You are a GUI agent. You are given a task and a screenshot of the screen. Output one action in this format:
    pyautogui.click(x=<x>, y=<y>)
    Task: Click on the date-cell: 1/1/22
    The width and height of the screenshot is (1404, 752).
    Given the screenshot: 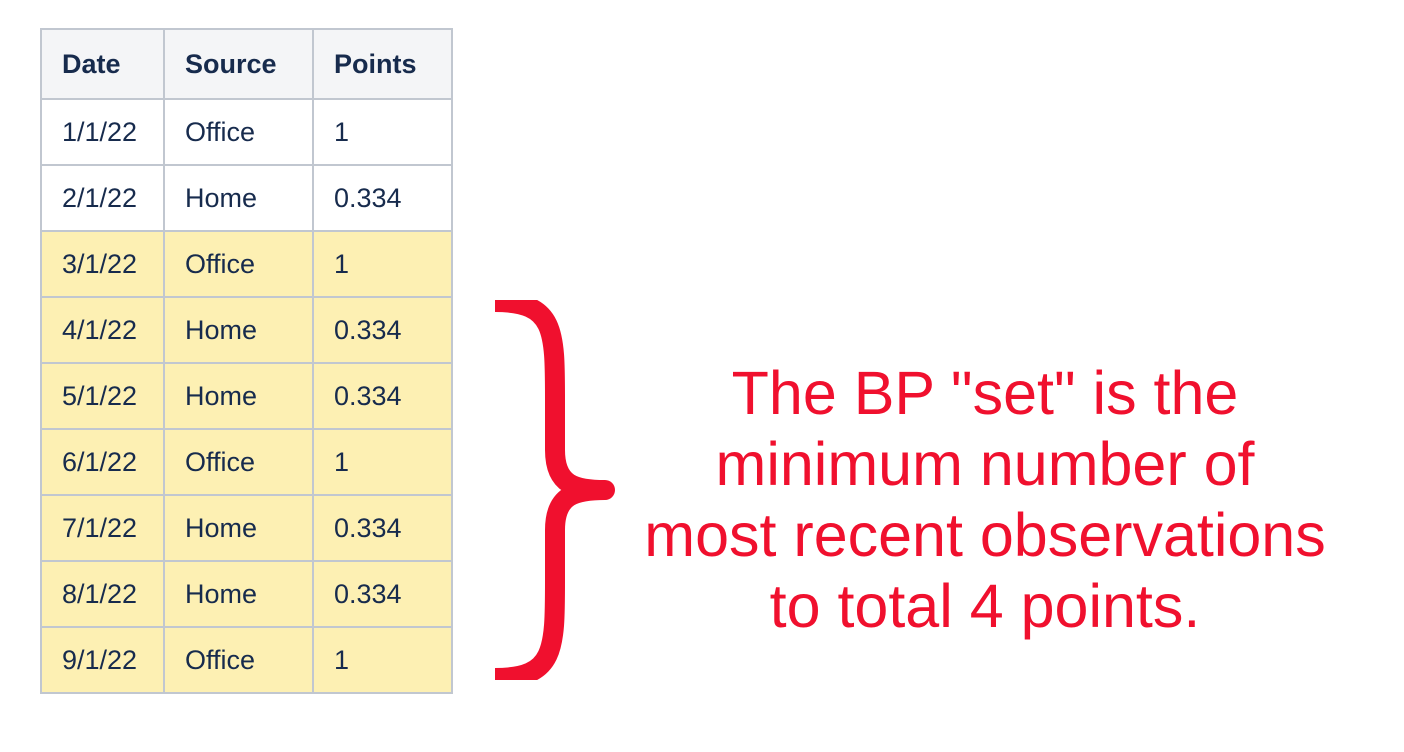 What is the action you would take?
    pyautogui.click(x=102, y=132)
    